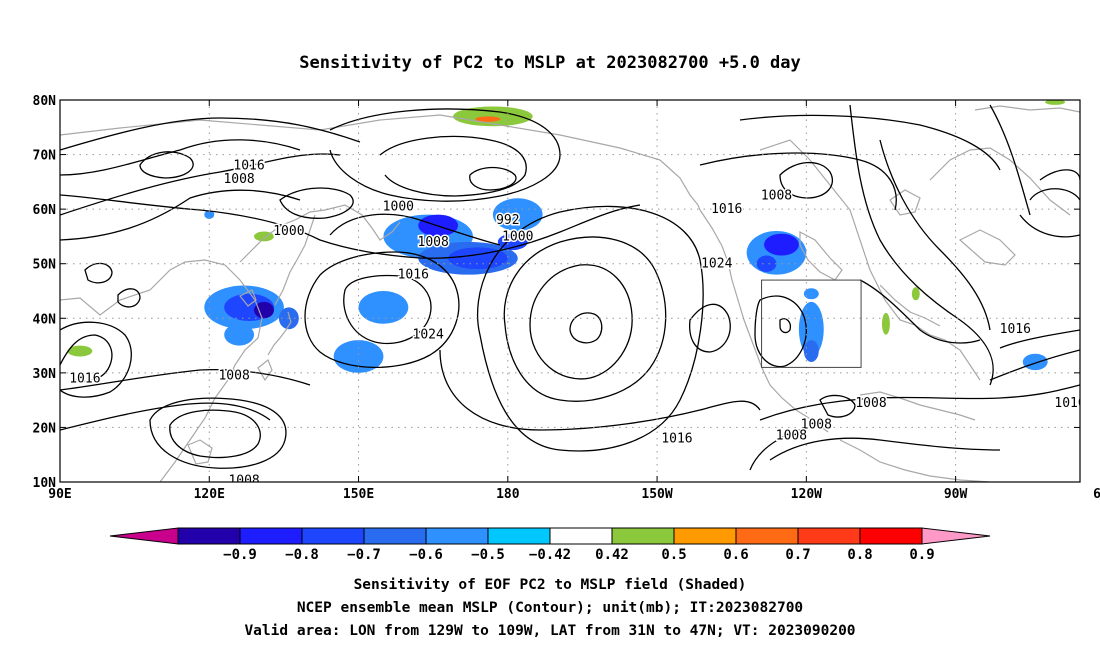 The width and height of the screenshot is (1100, 650). I want to click on colorbar-label: −0.7, so click(364, 555).